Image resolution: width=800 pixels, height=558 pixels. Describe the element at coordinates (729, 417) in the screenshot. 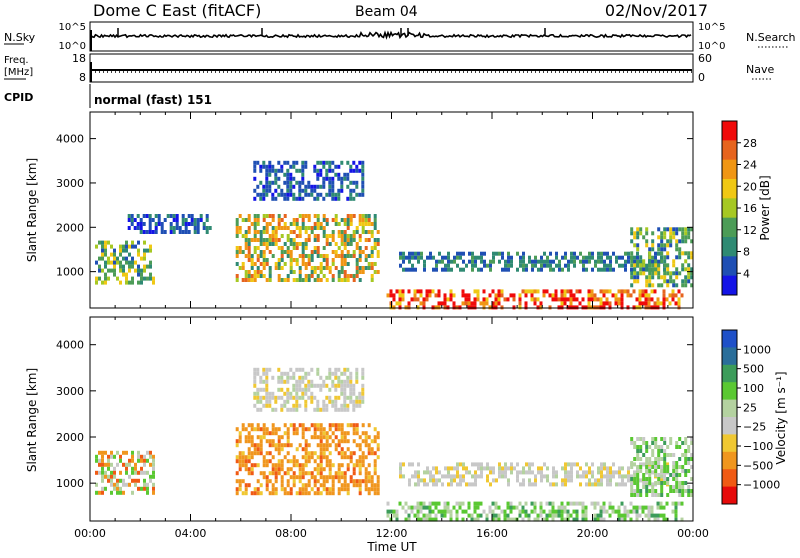

I see `velocity-colorbar-frame` at that location.